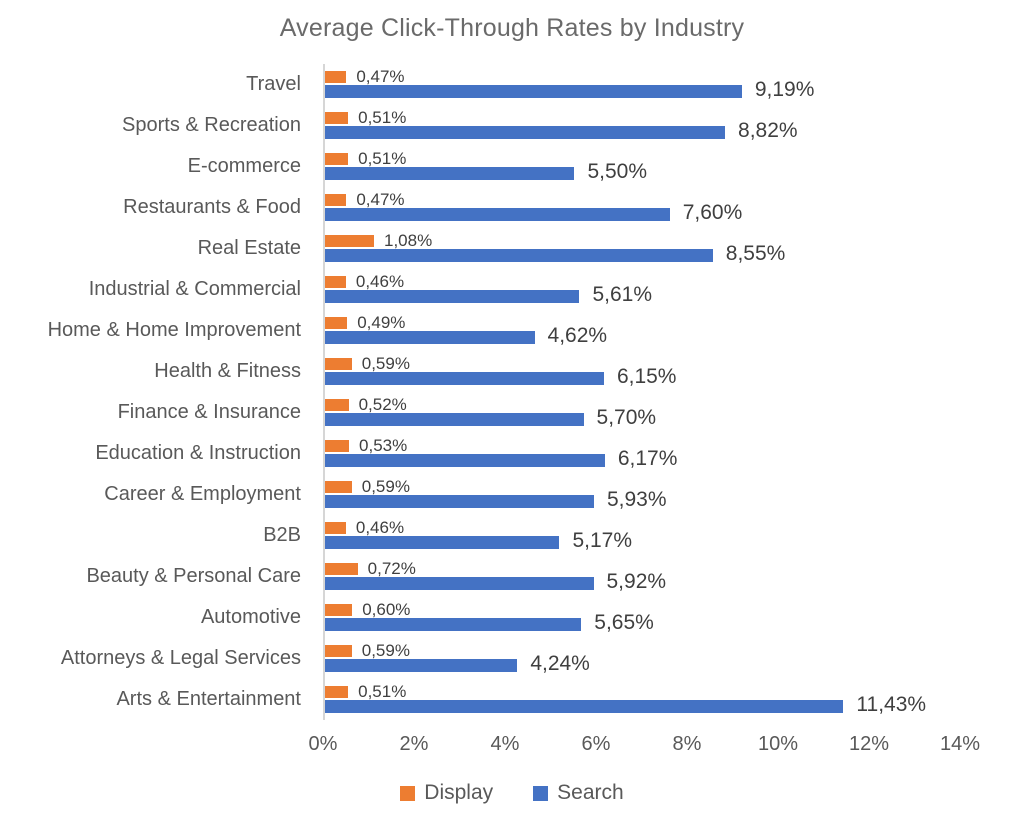  What do you see at coordinates (891, 704) in the screenshot?
I see `search-value-label: 11,43%` at bounding box center [891, 704].